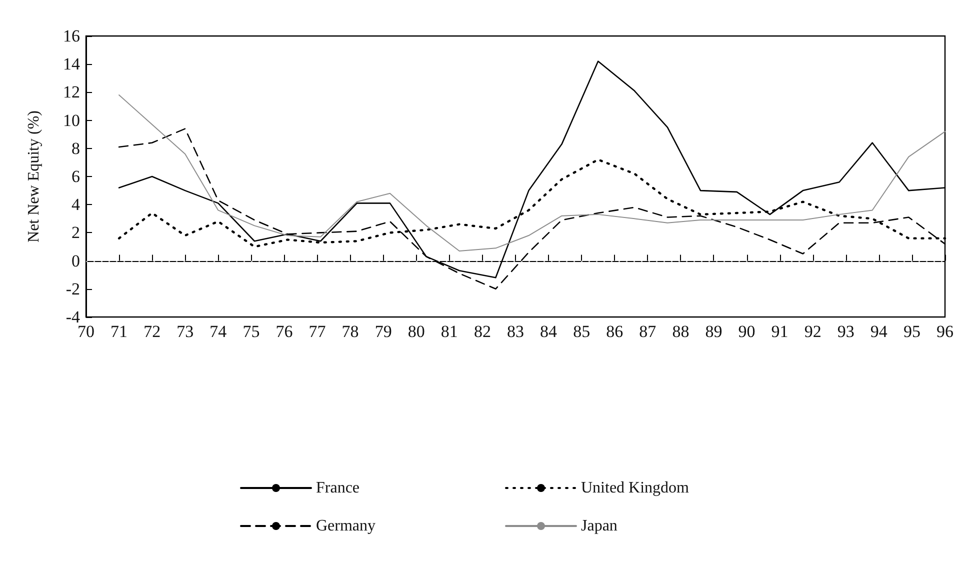  What do you see at coordinates (747, 331) in the screenshot?
I see `x-tick-label: 90` at bounding box center [747, 331].